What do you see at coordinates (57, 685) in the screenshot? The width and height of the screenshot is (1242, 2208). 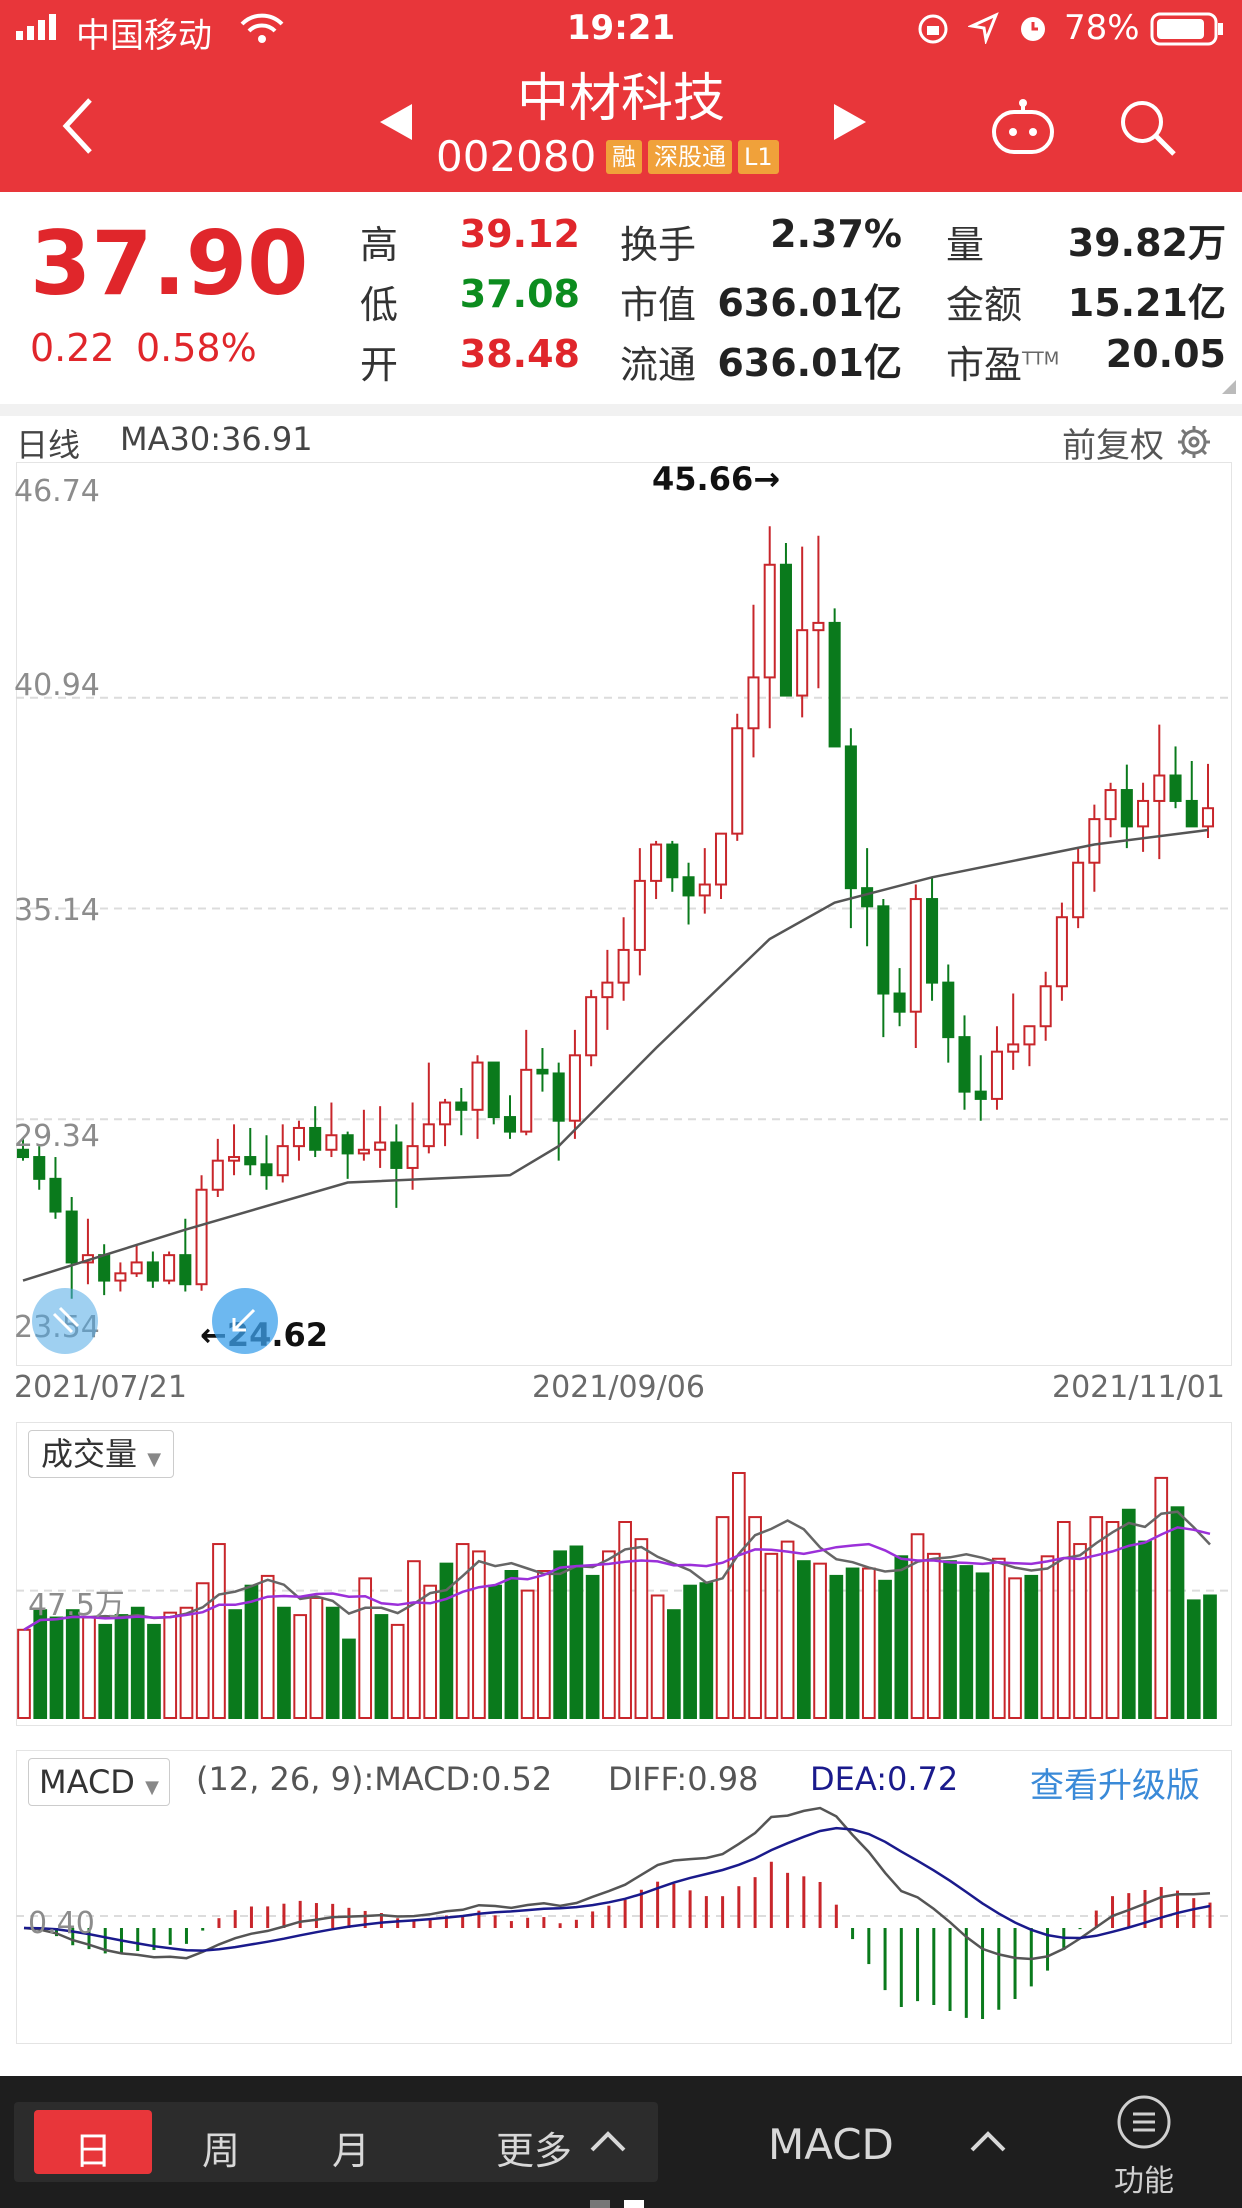 I see `y-tick-2: 40.94` at bounding box center [57, 685].